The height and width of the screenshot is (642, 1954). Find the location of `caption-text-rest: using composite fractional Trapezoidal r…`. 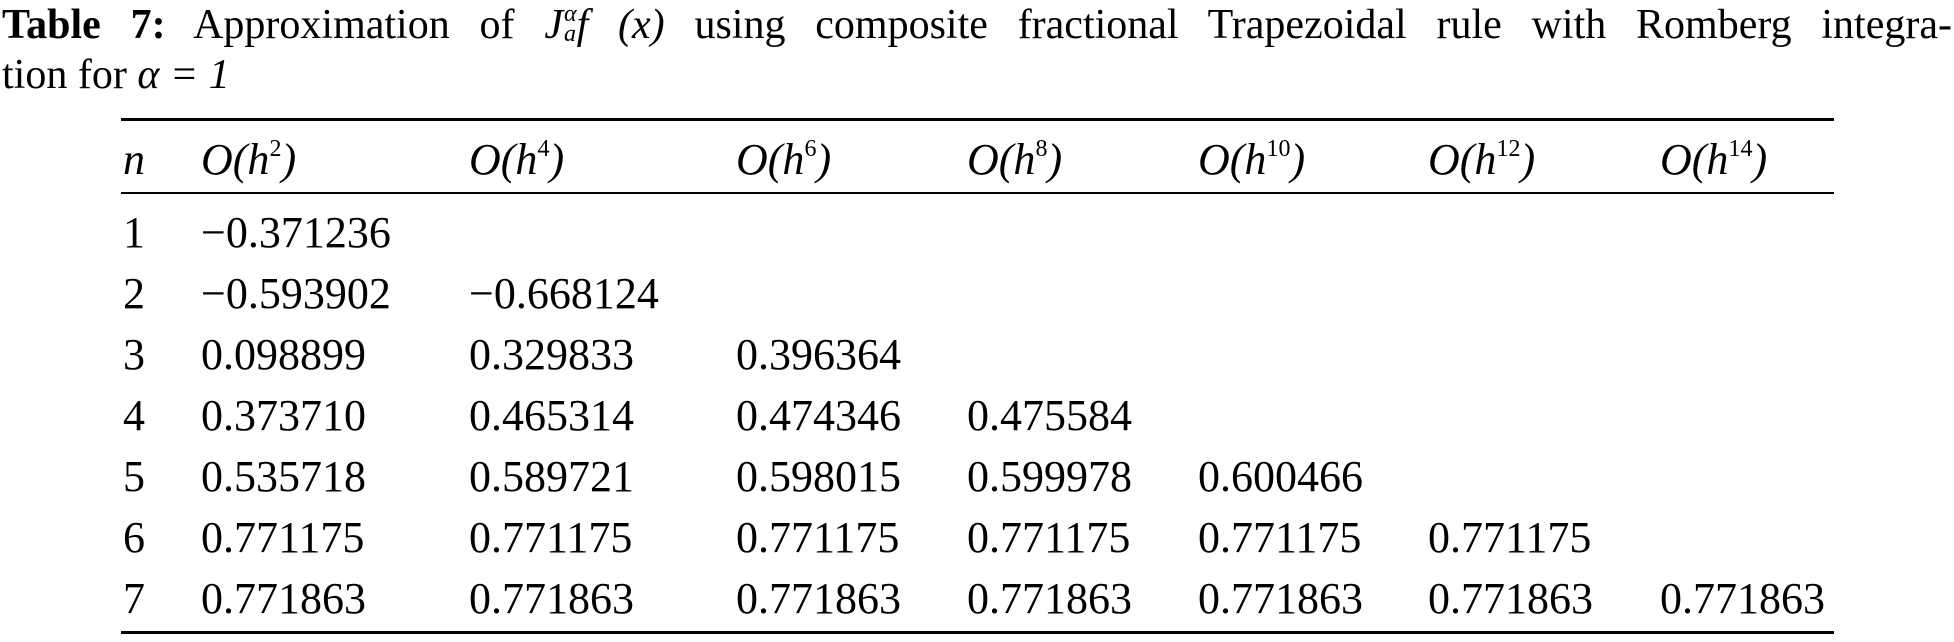

caption-text-rest: using composite fractional Trapezoidal r… is located at coordinates (1323, 25).